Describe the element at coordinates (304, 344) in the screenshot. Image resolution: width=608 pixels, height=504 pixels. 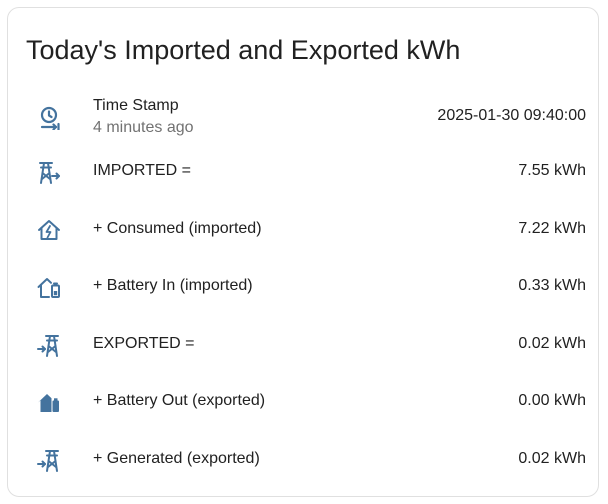
I see `entity-row-exported: EXPORTED = 0.02 kWh` at that location.